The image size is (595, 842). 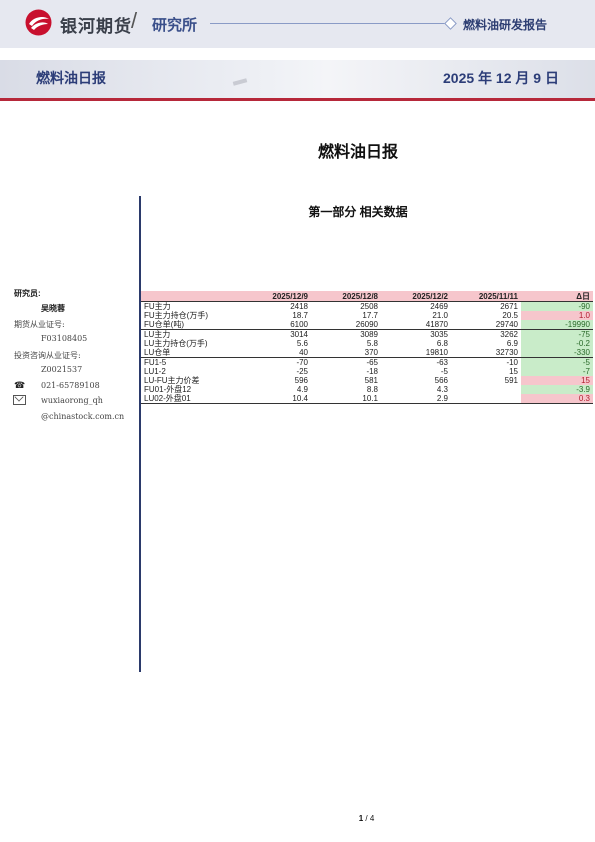 I want to click on value-cell: 566, so click(x=441, y=380).